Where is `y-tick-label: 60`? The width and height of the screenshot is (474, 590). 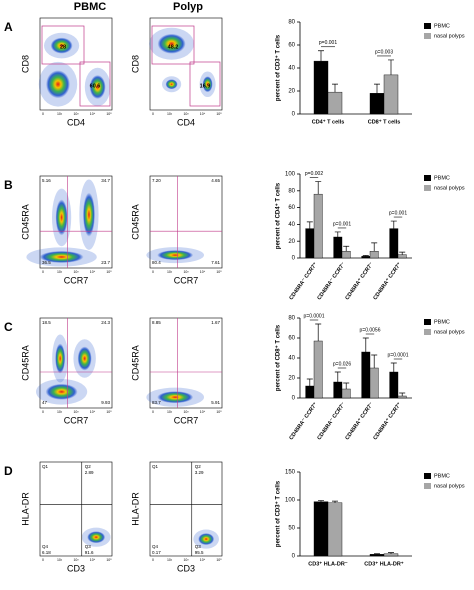 y-tick-label: 60 is located at coordinates (291, 46).